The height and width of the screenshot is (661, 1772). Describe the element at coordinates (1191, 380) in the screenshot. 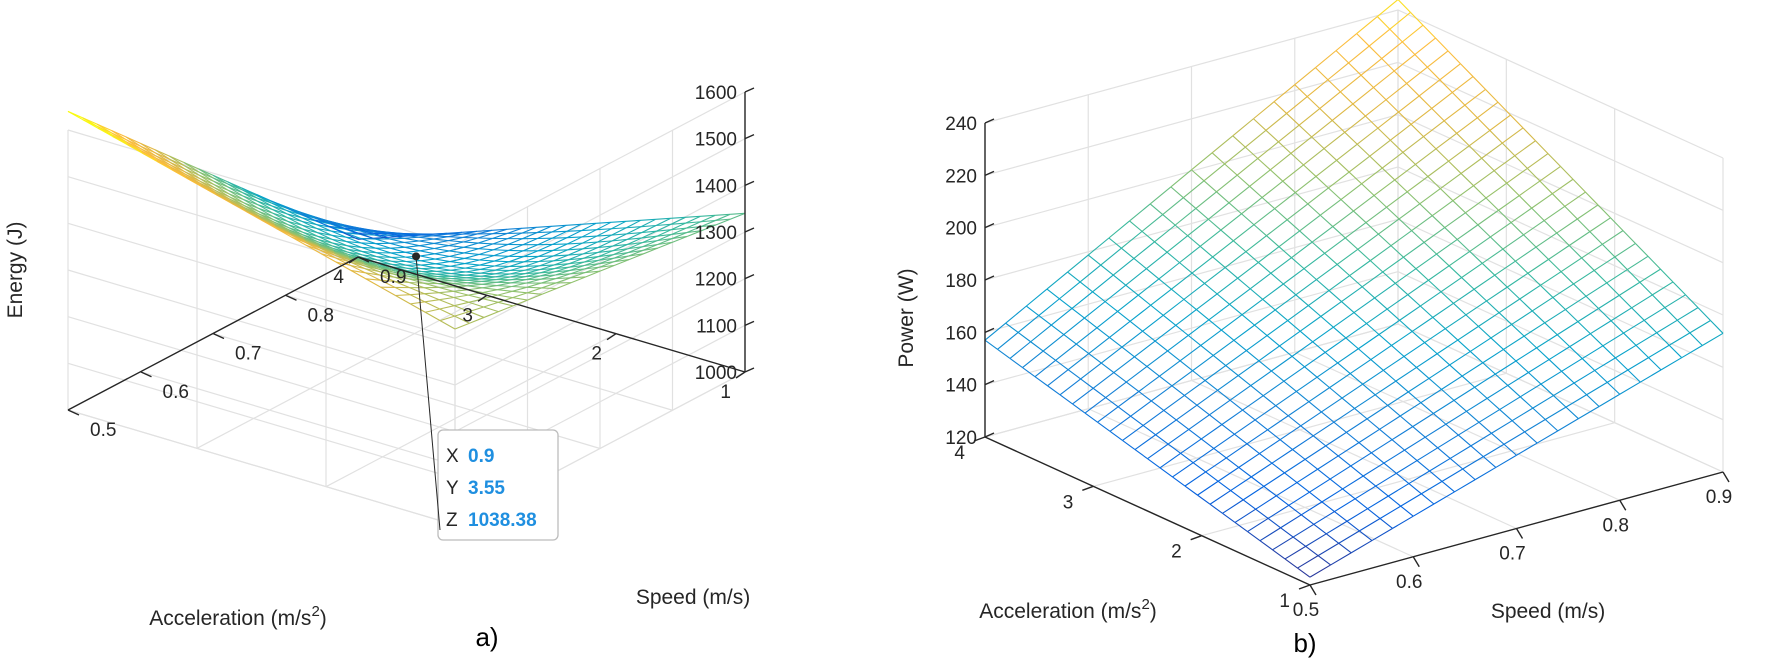

I see `y-floor-gridline` at that location.